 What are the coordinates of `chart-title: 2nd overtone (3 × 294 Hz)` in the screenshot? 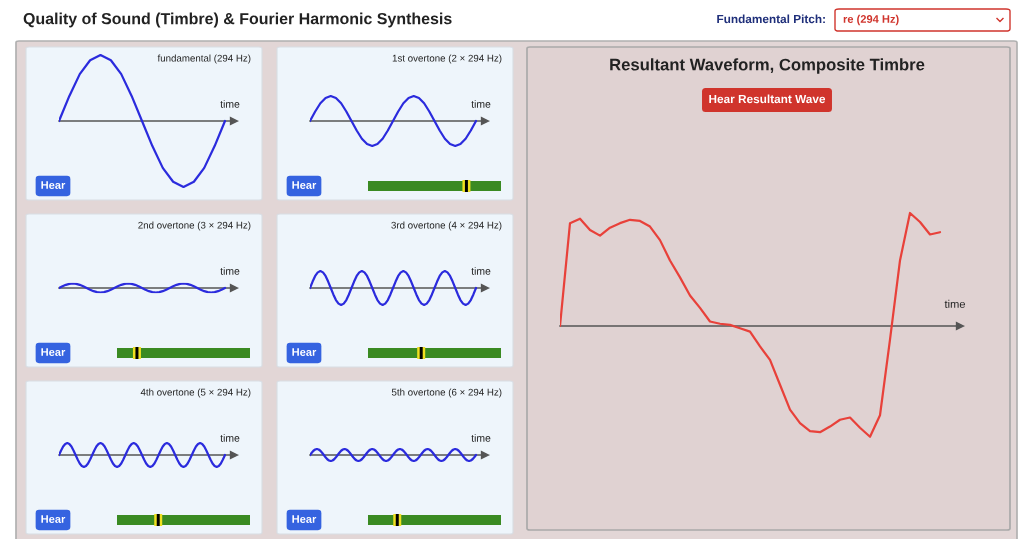 It's located at (194, 226).